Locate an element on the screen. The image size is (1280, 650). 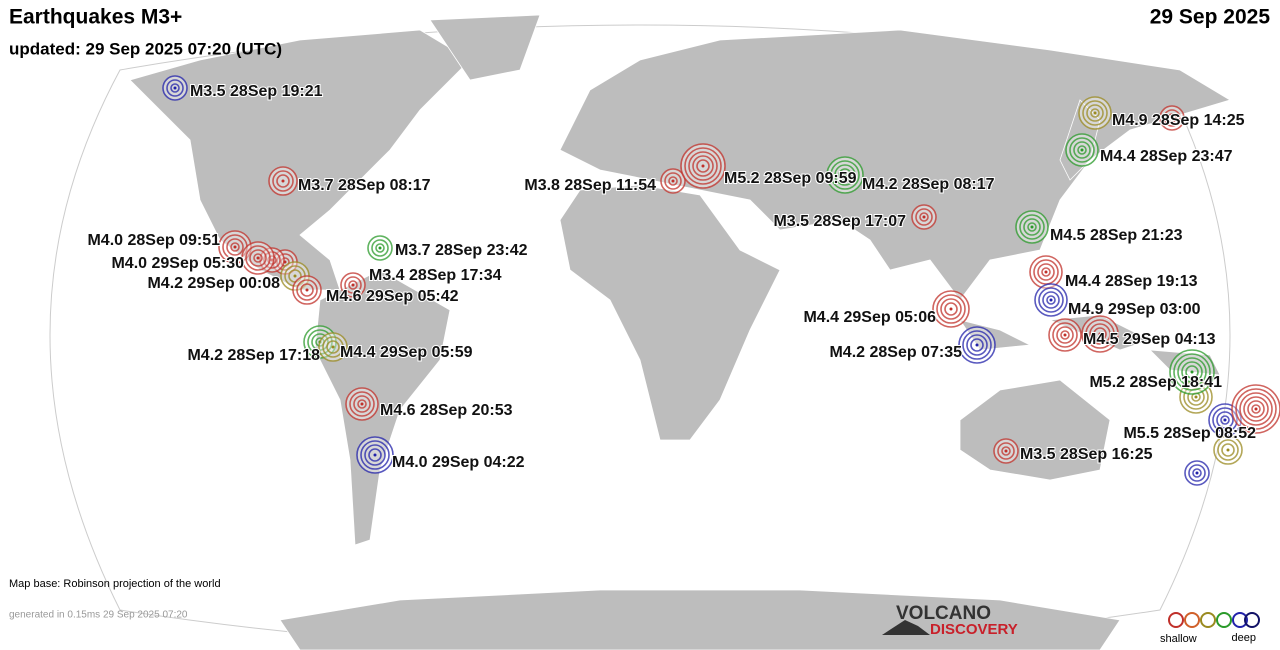
legend-deep: deep is located at coordinates (1244, 638).